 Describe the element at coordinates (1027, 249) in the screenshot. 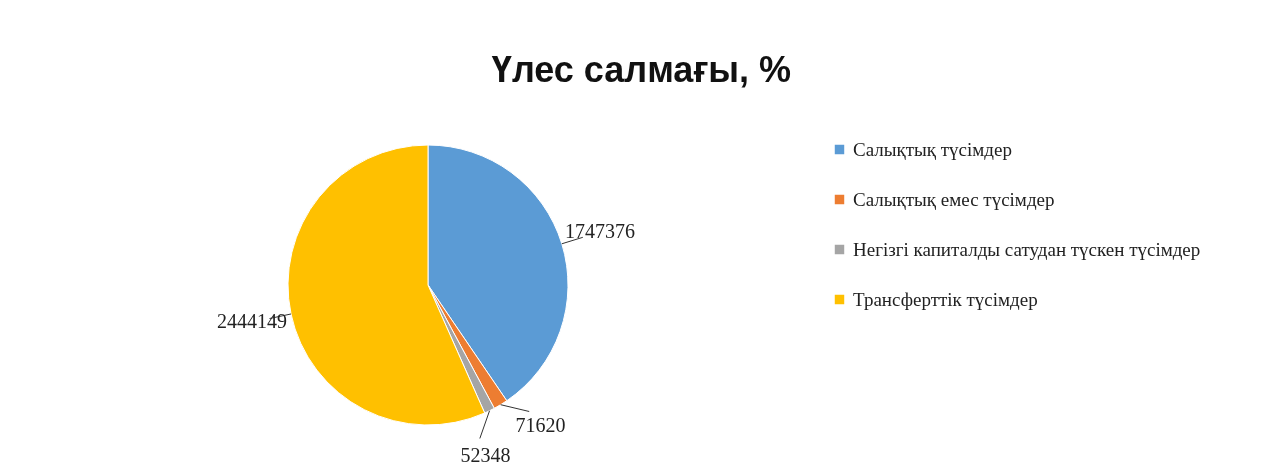

I see `legend-label: Негізгі капиталды сатудан түскен түсімдер` at that location.